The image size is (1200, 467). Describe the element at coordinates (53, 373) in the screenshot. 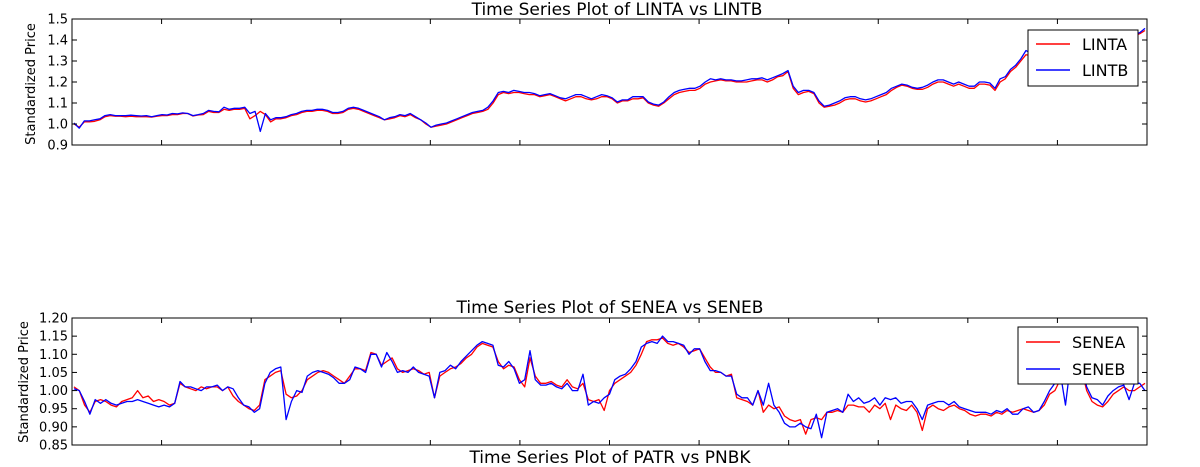

I see `y-tick-label: 1.05` at that location.